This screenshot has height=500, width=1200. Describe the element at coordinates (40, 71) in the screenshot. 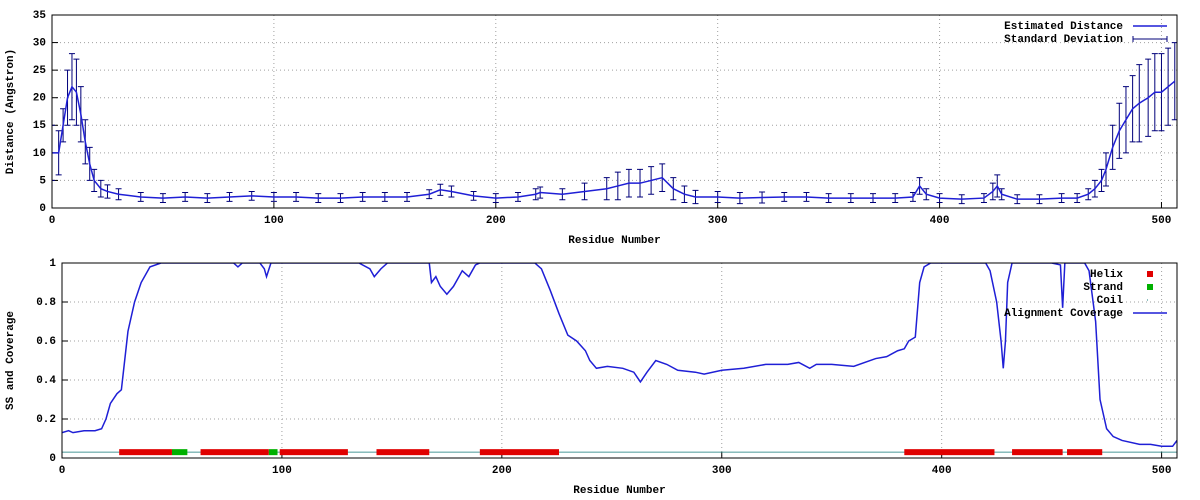

I see `y-tick-label: 25` at that location.